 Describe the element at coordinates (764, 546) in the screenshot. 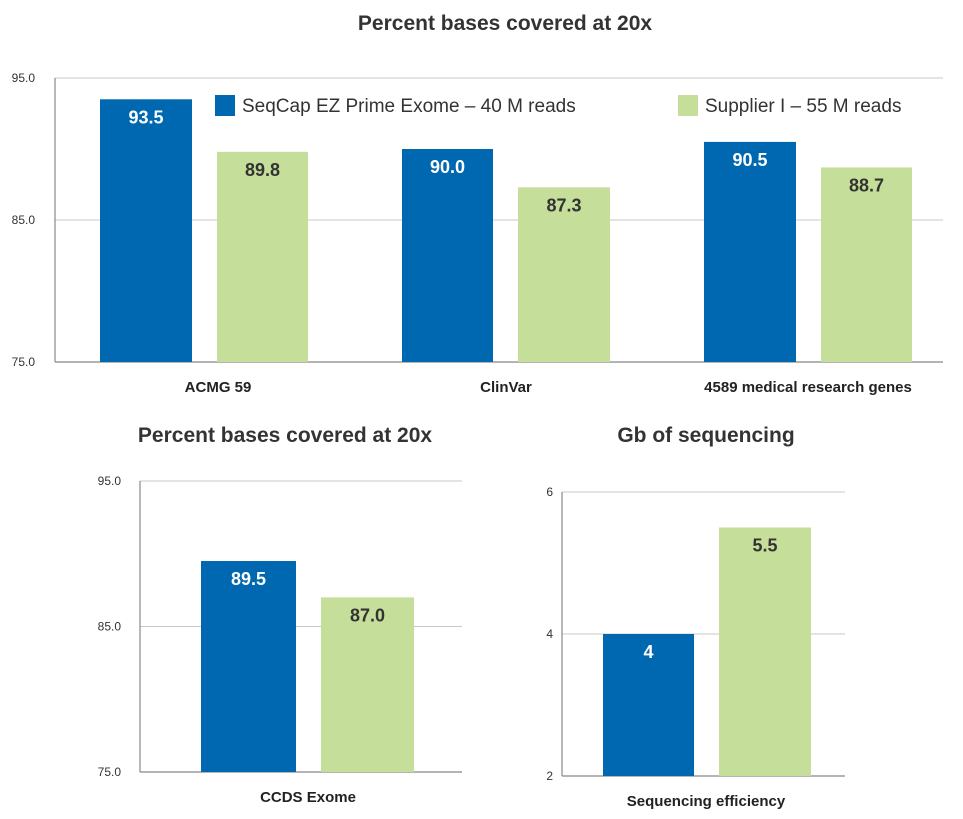

I see `data-label: 5.5` at that location.